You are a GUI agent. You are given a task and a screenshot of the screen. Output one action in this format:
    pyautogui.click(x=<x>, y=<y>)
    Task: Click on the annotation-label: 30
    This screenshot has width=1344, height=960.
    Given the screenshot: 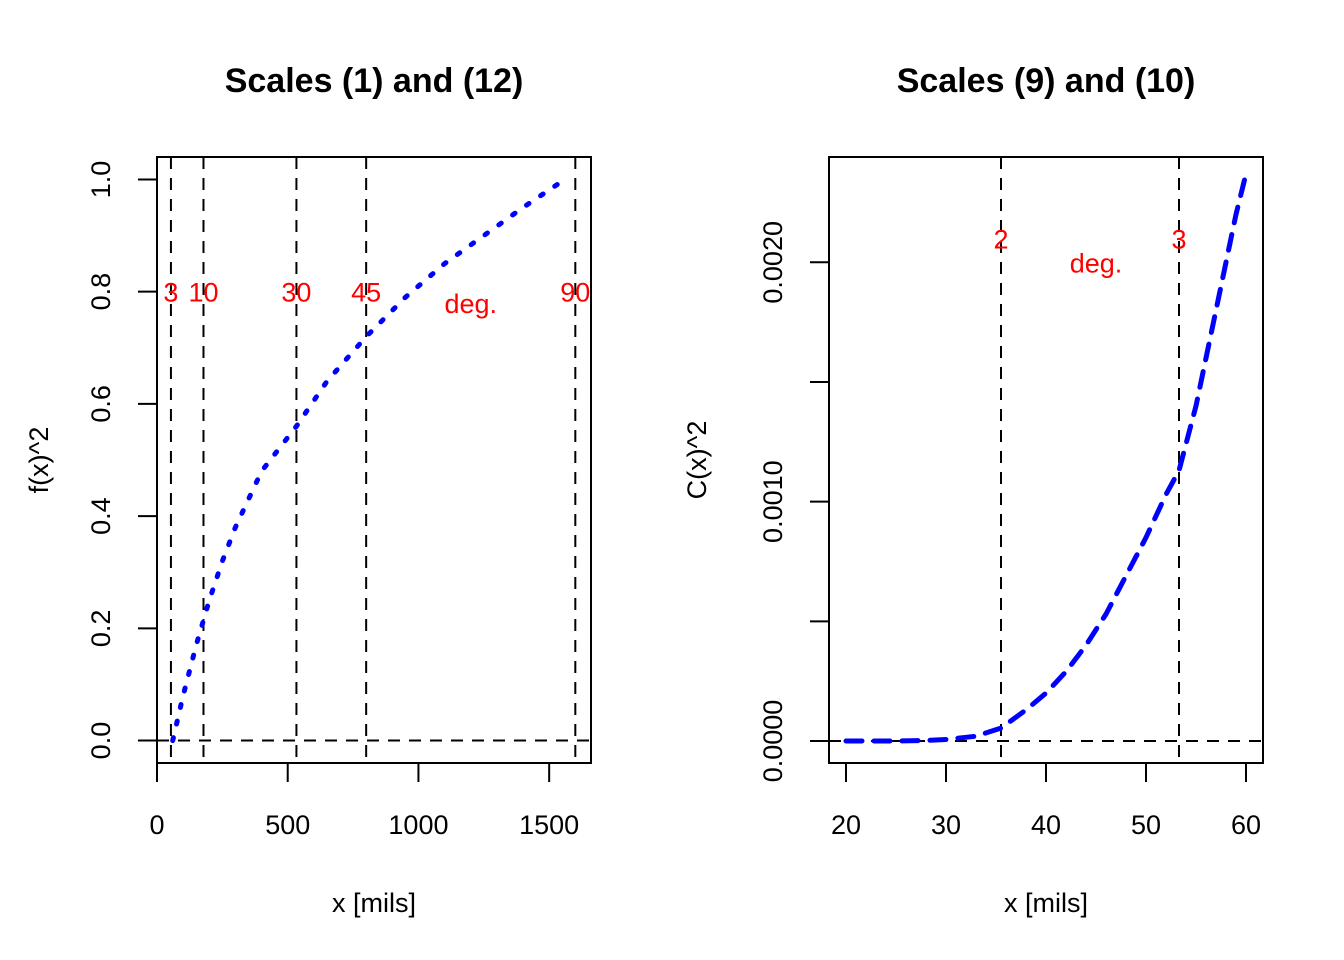 What is the action you would take?
    pyautogui.click(x=296, y=293)
    